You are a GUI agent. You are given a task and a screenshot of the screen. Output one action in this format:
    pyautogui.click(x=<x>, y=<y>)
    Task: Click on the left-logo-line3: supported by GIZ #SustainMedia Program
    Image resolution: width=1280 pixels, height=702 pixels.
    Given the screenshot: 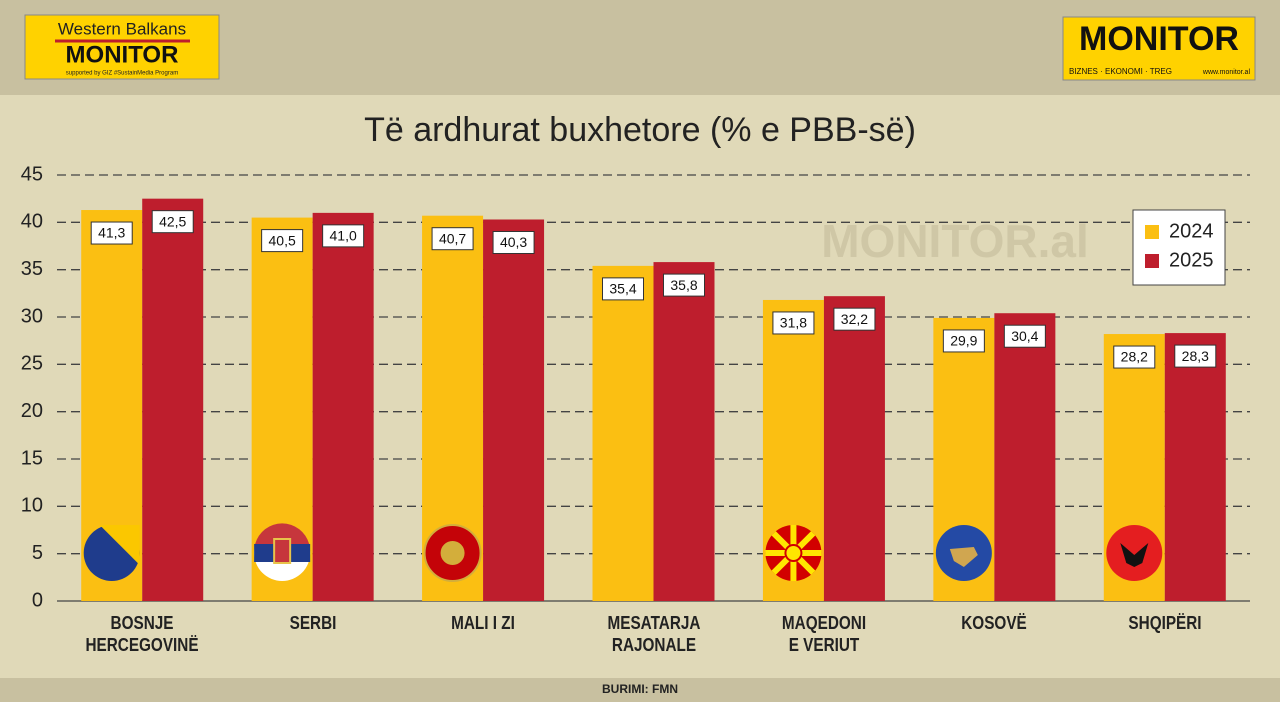 What is the action you would take?
    pyautogui.click(x=122, y=74)
    